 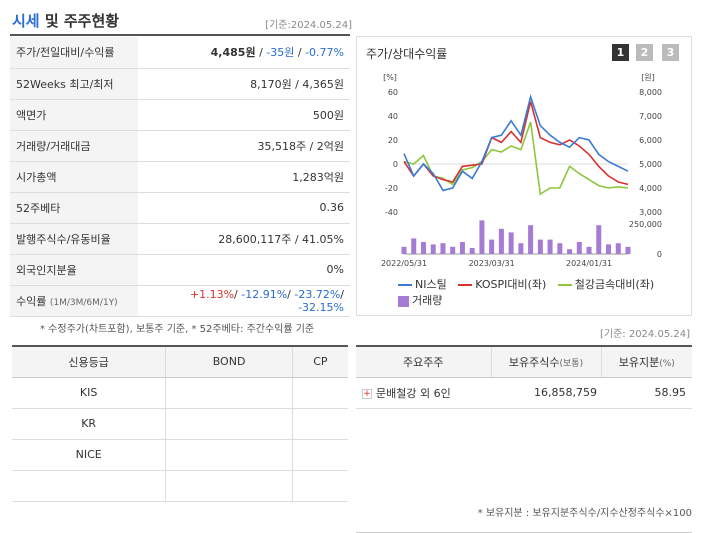 I want to click on table-row: + 문배철강 외 6인 16,858,759 58.95, so click(x=524, y=393).